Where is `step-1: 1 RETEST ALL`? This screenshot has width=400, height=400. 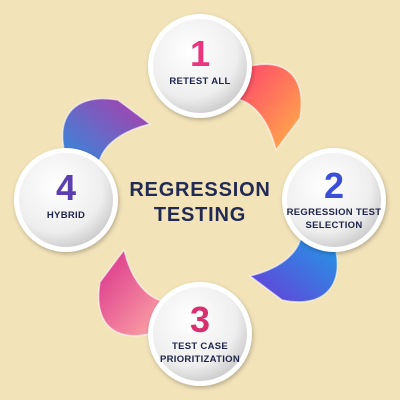
step-1: 1 RETEST ALL is located at coordinates (200, 66).